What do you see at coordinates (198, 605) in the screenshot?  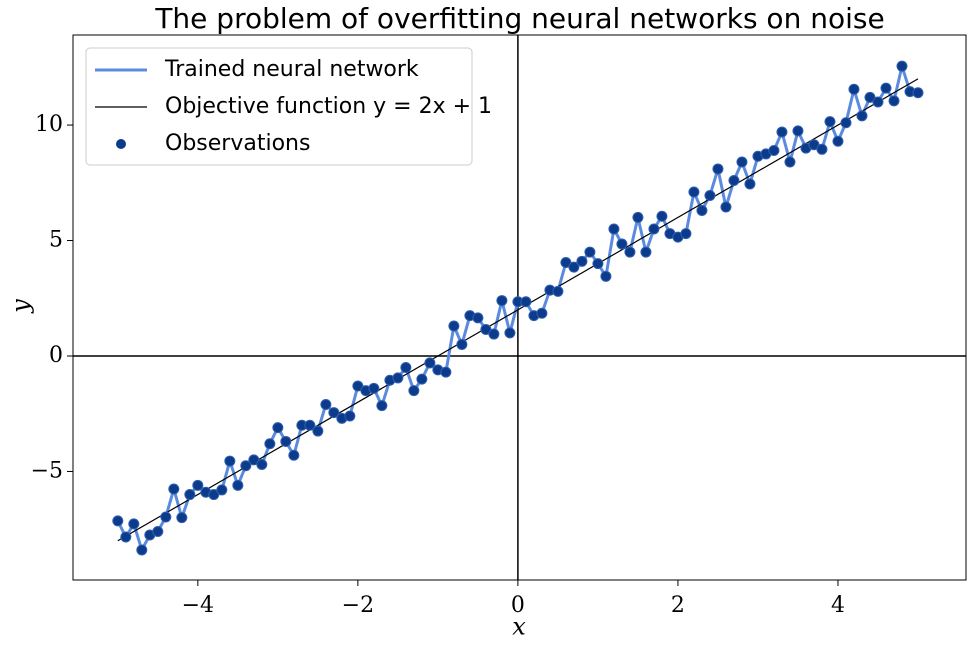 I see `x-tick-label: −4` at bounding box center [198, 605].